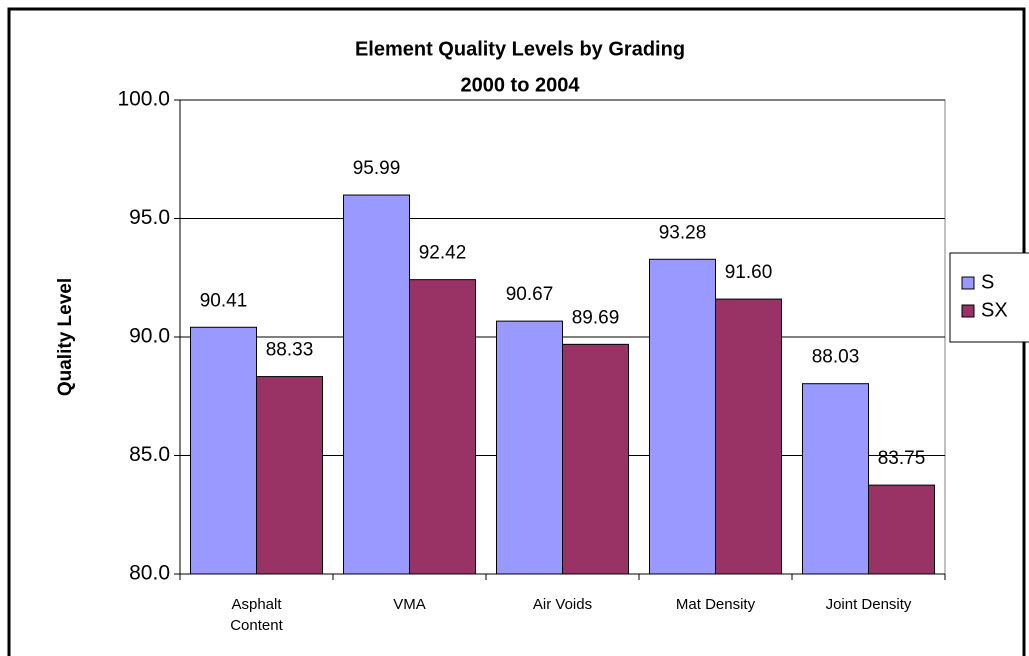  What do you see at coordinates (902, 458) in the screenshot?
I see `data-label: 83.75` at bounding box center [902, 458].